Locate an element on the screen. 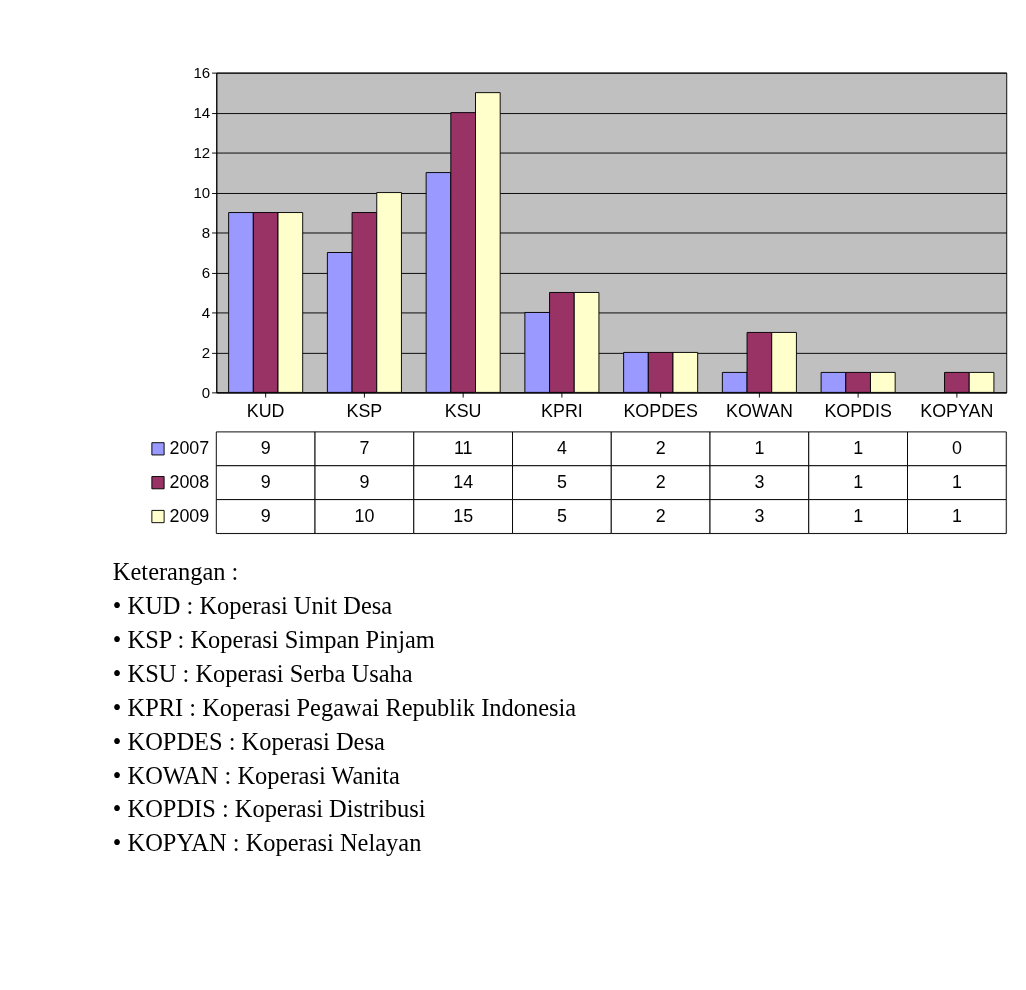 This screenshot has width=1026, height=990. y-tick-label: 0 is located at coordinates (206, 392).